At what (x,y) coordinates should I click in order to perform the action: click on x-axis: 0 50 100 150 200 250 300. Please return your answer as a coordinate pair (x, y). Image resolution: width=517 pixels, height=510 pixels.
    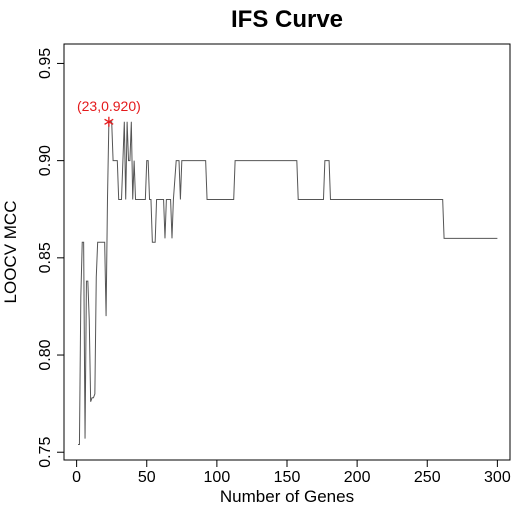
    Looking at the image, I should click on (291, 472).